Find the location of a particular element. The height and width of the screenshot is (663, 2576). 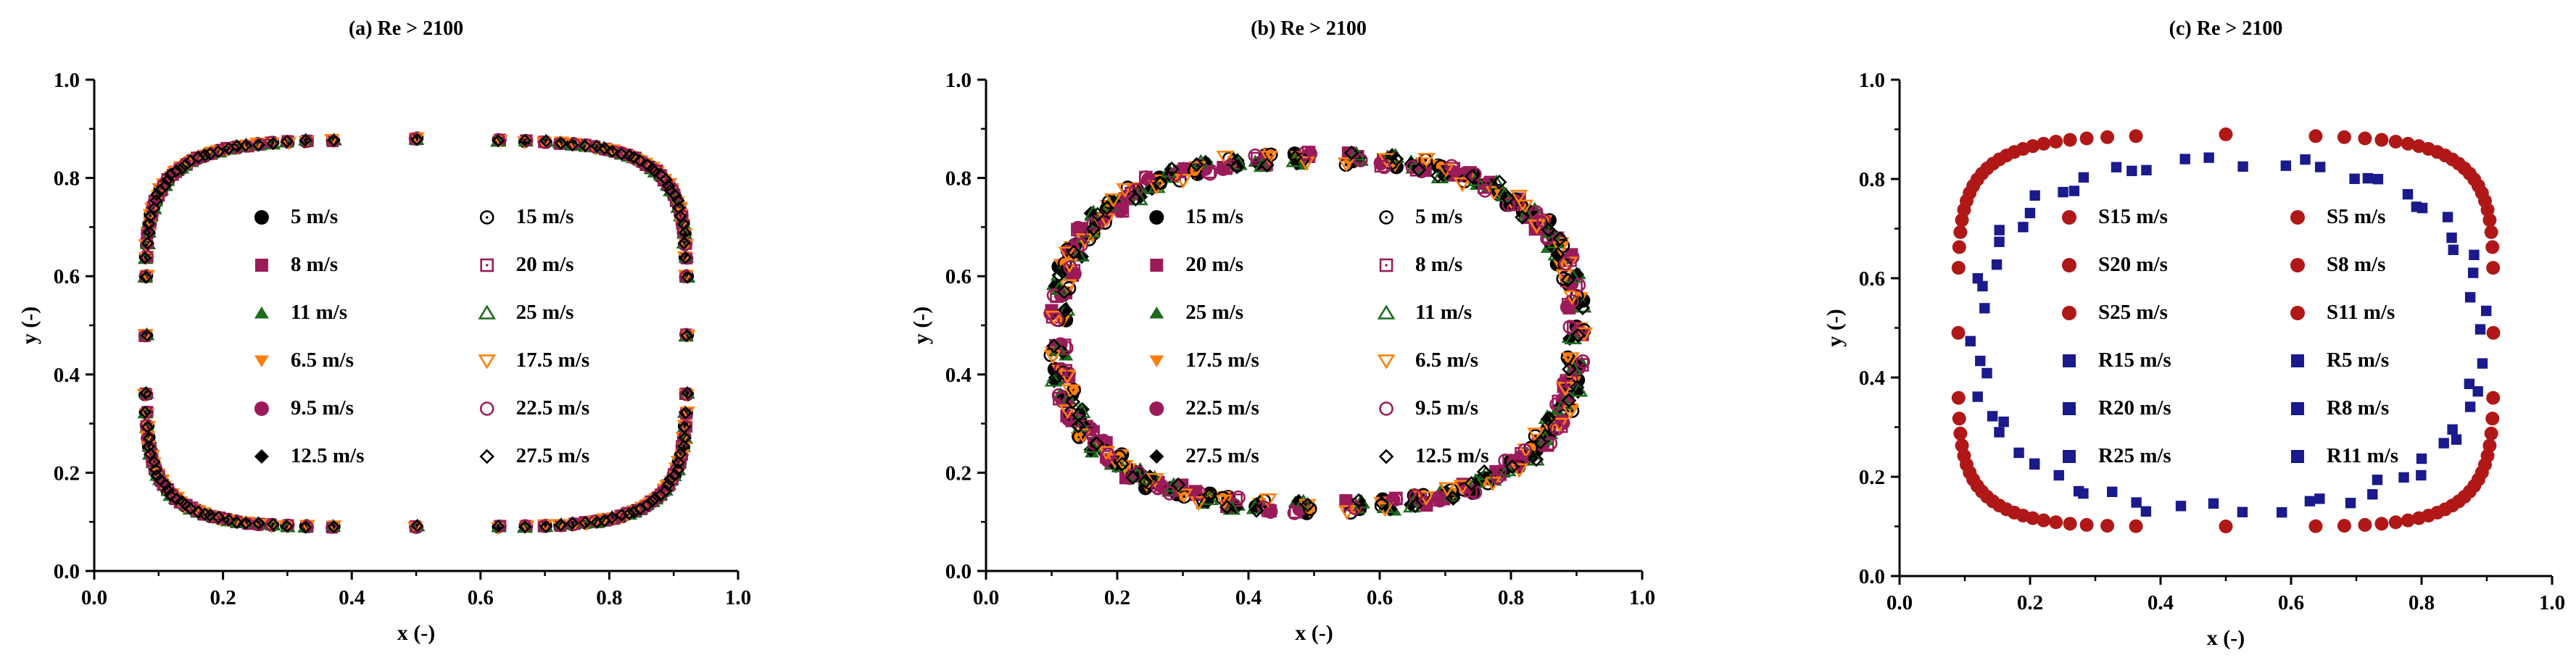

legend-item: S15 m/s is located at coordinates (2115, 216).